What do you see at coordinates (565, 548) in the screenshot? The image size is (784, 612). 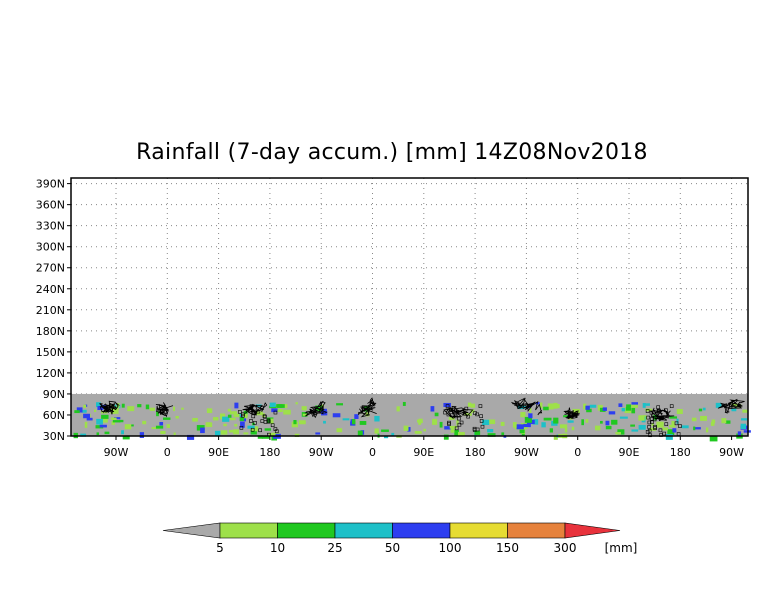 I see `colorbar-tick-label: 300` at bounding box center [565, 548].